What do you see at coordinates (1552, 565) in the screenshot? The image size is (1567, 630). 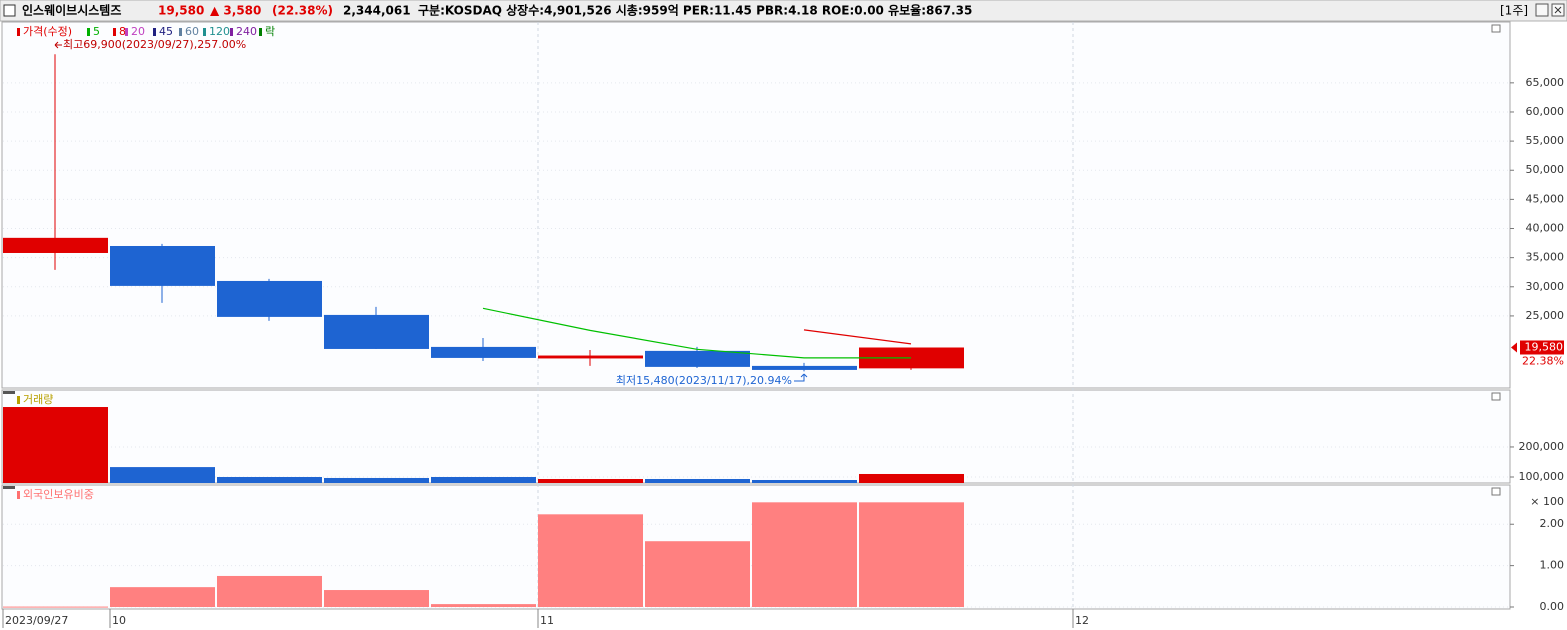 I see `y-tick-label: 1.00` at bounding box center [1552, 565].